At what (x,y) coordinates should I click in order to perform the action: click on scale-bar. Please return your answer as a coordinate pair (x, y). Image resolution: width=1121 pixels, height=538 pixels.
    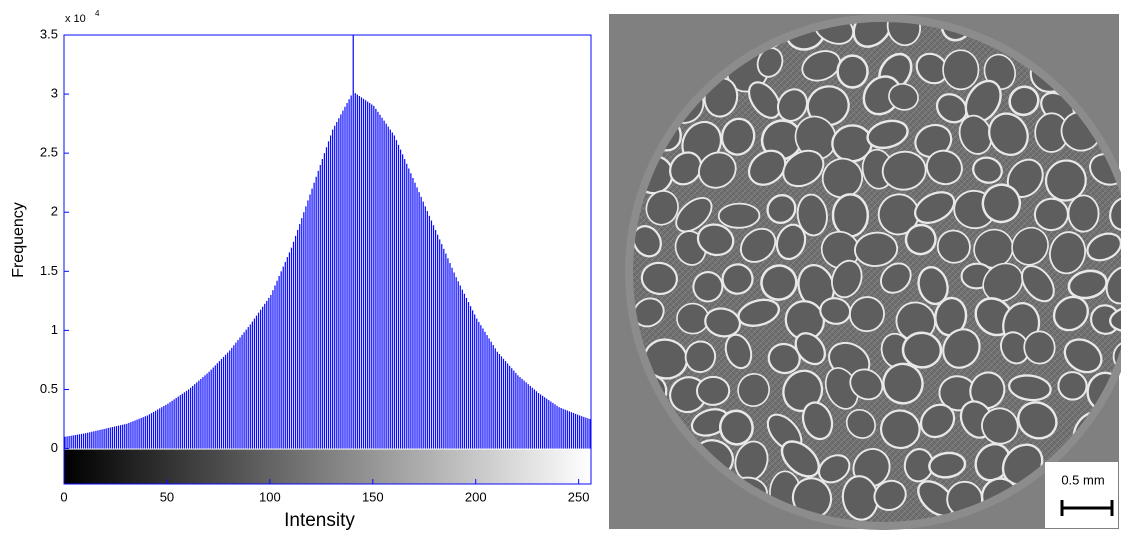
    Looking at the image, I should click on (1087, 508).